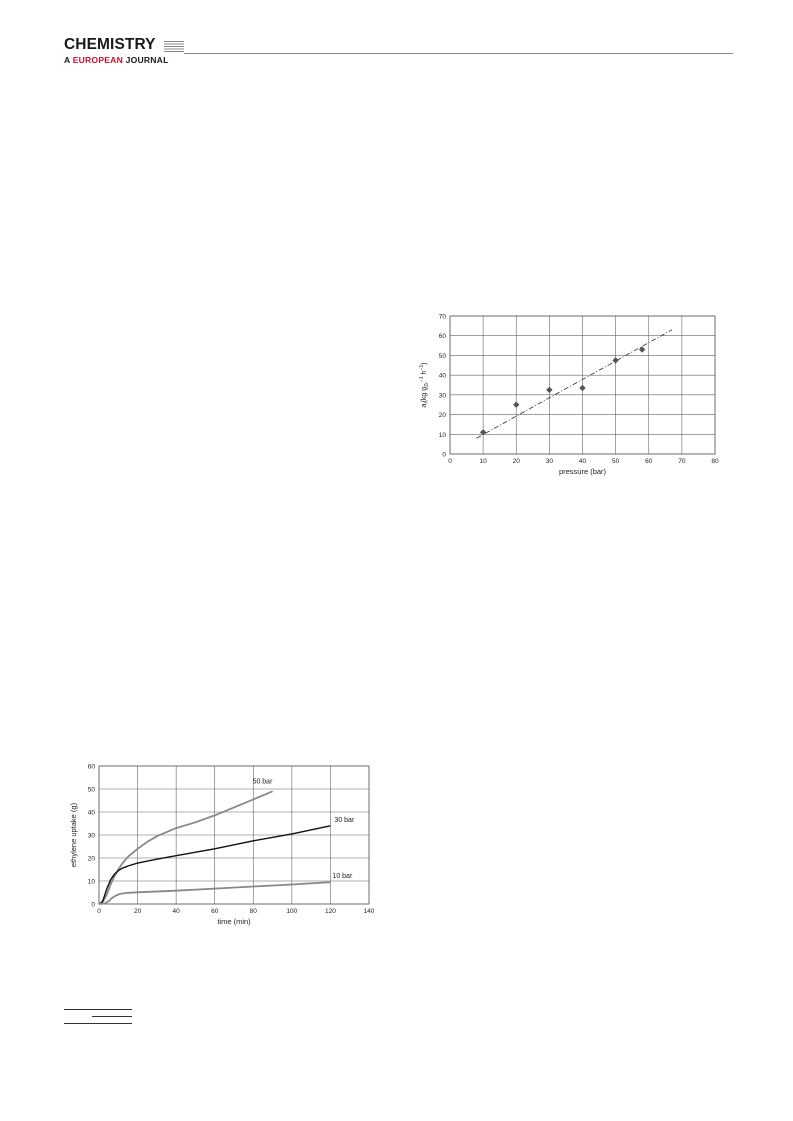 The width and height of the screenshot is (793, 1121). What do you see at coordinates (583, 471) in the screenshot?
I see `x-axis-label: pressure (bar)` at bounding box center [583, 471].